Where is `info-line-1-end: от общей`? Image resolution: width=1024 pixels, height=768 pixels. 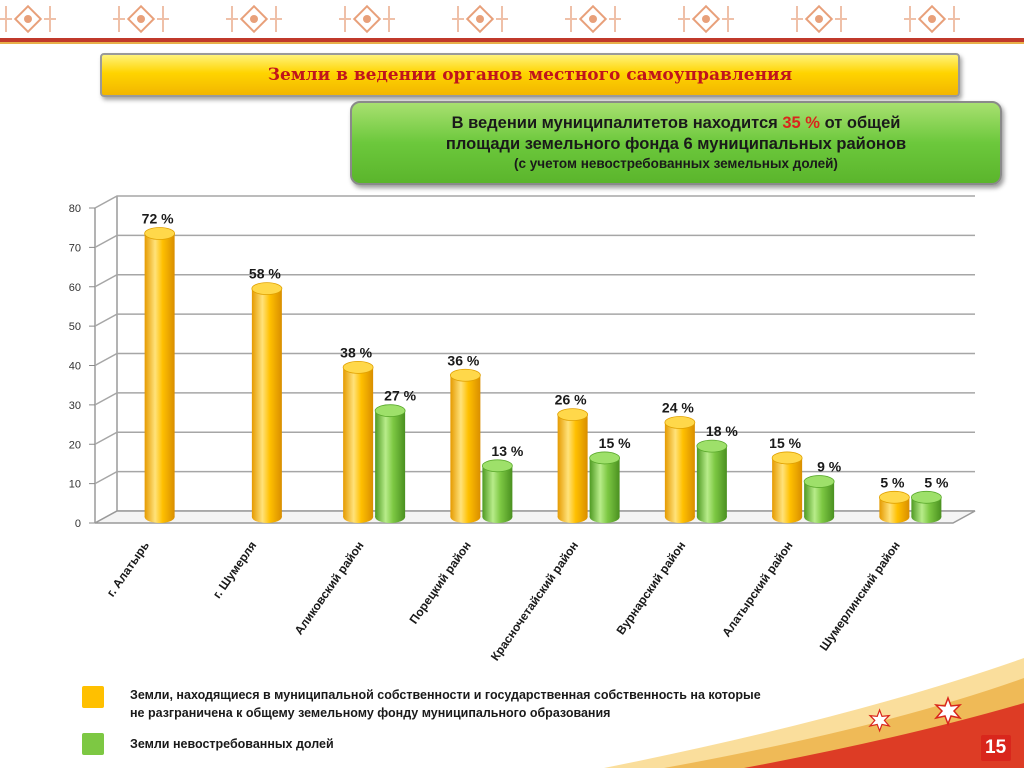 info-line-1-end: от общей is located at coordinates (862, 123).